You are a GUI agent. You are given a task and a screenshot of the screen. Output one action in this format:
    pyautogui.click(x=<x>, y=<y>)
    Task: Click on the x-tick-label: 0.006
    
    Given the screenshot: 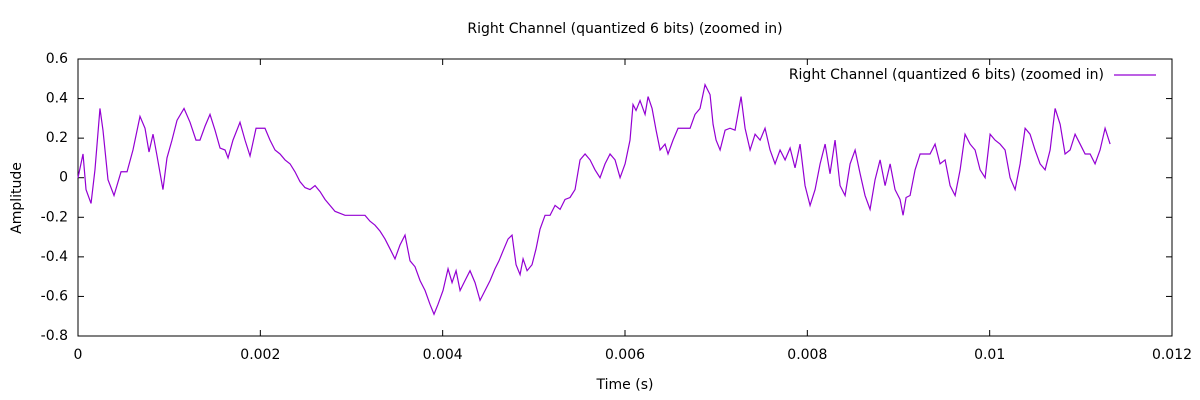 What is the action you would take?
    pyautogui.click(x=625, y=355)
    